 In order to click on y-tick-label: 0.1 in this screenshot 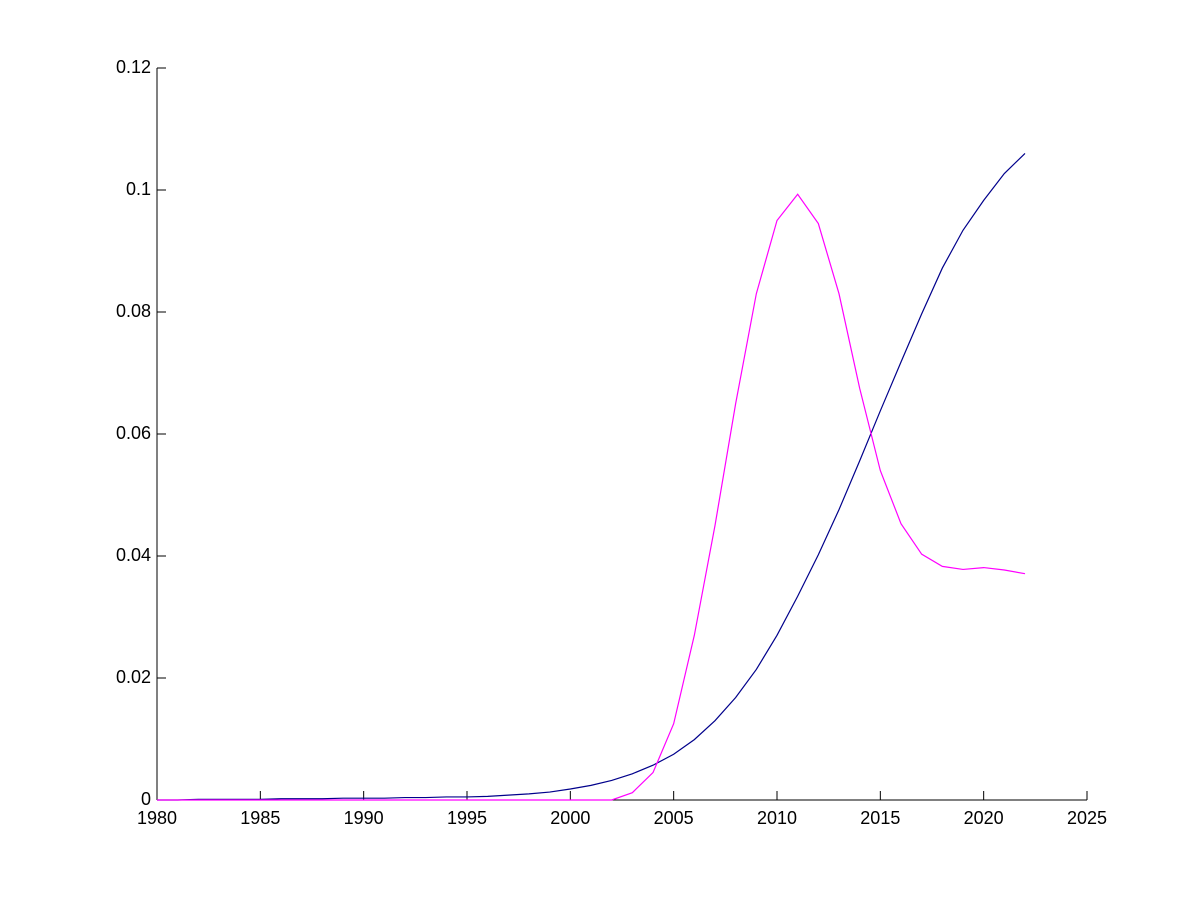, I will do `click(138, 189)`.